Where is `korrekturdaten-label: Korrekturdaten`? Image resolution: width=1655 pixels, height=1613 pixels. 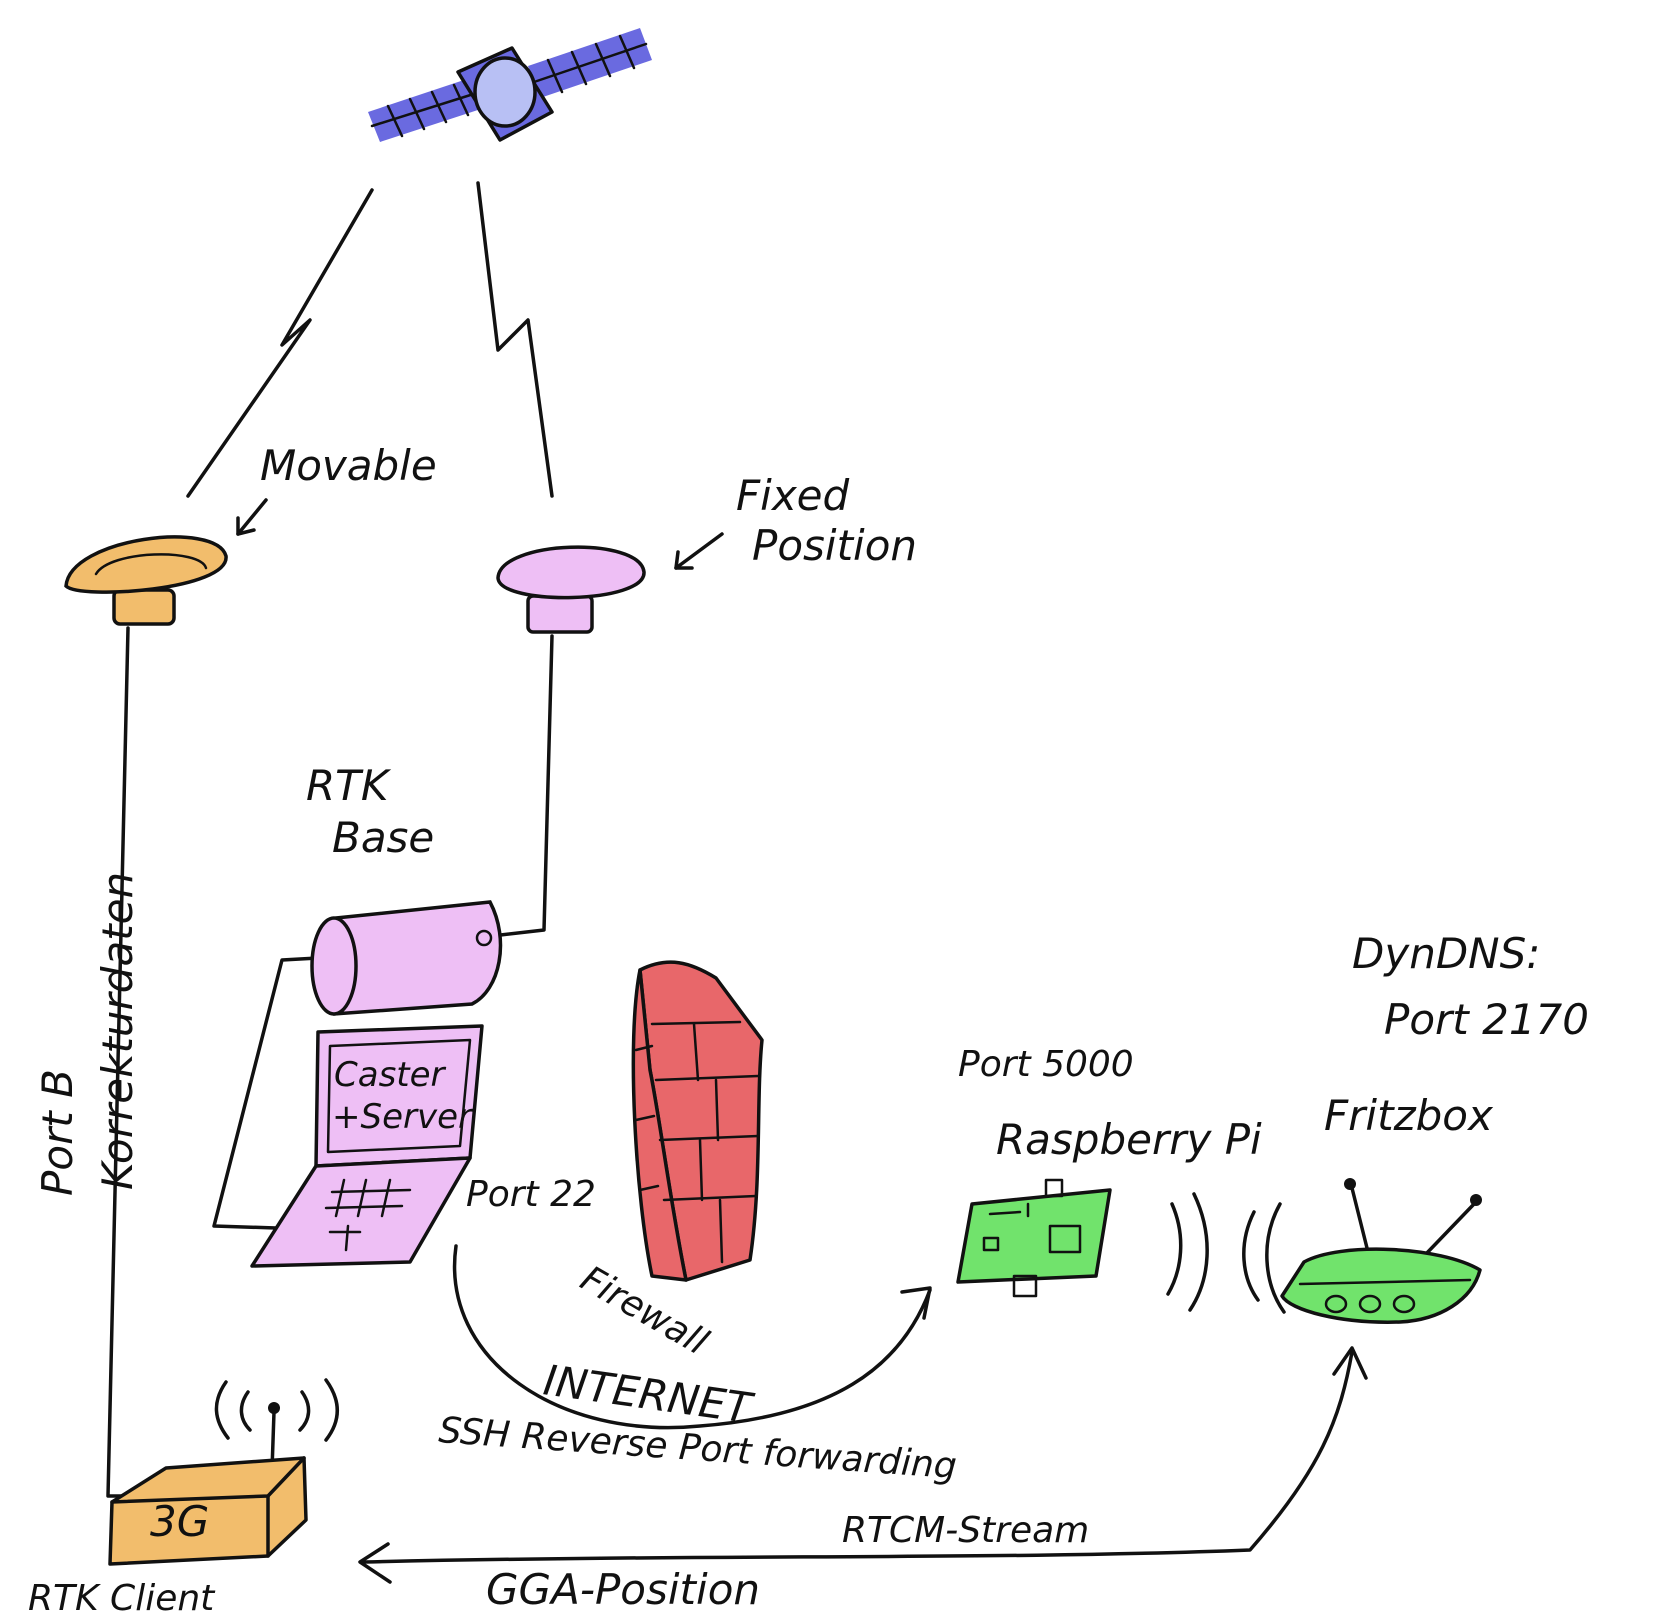
korrekturdaten-label: Korrekturdaten is located at coordinates (117, 1031).